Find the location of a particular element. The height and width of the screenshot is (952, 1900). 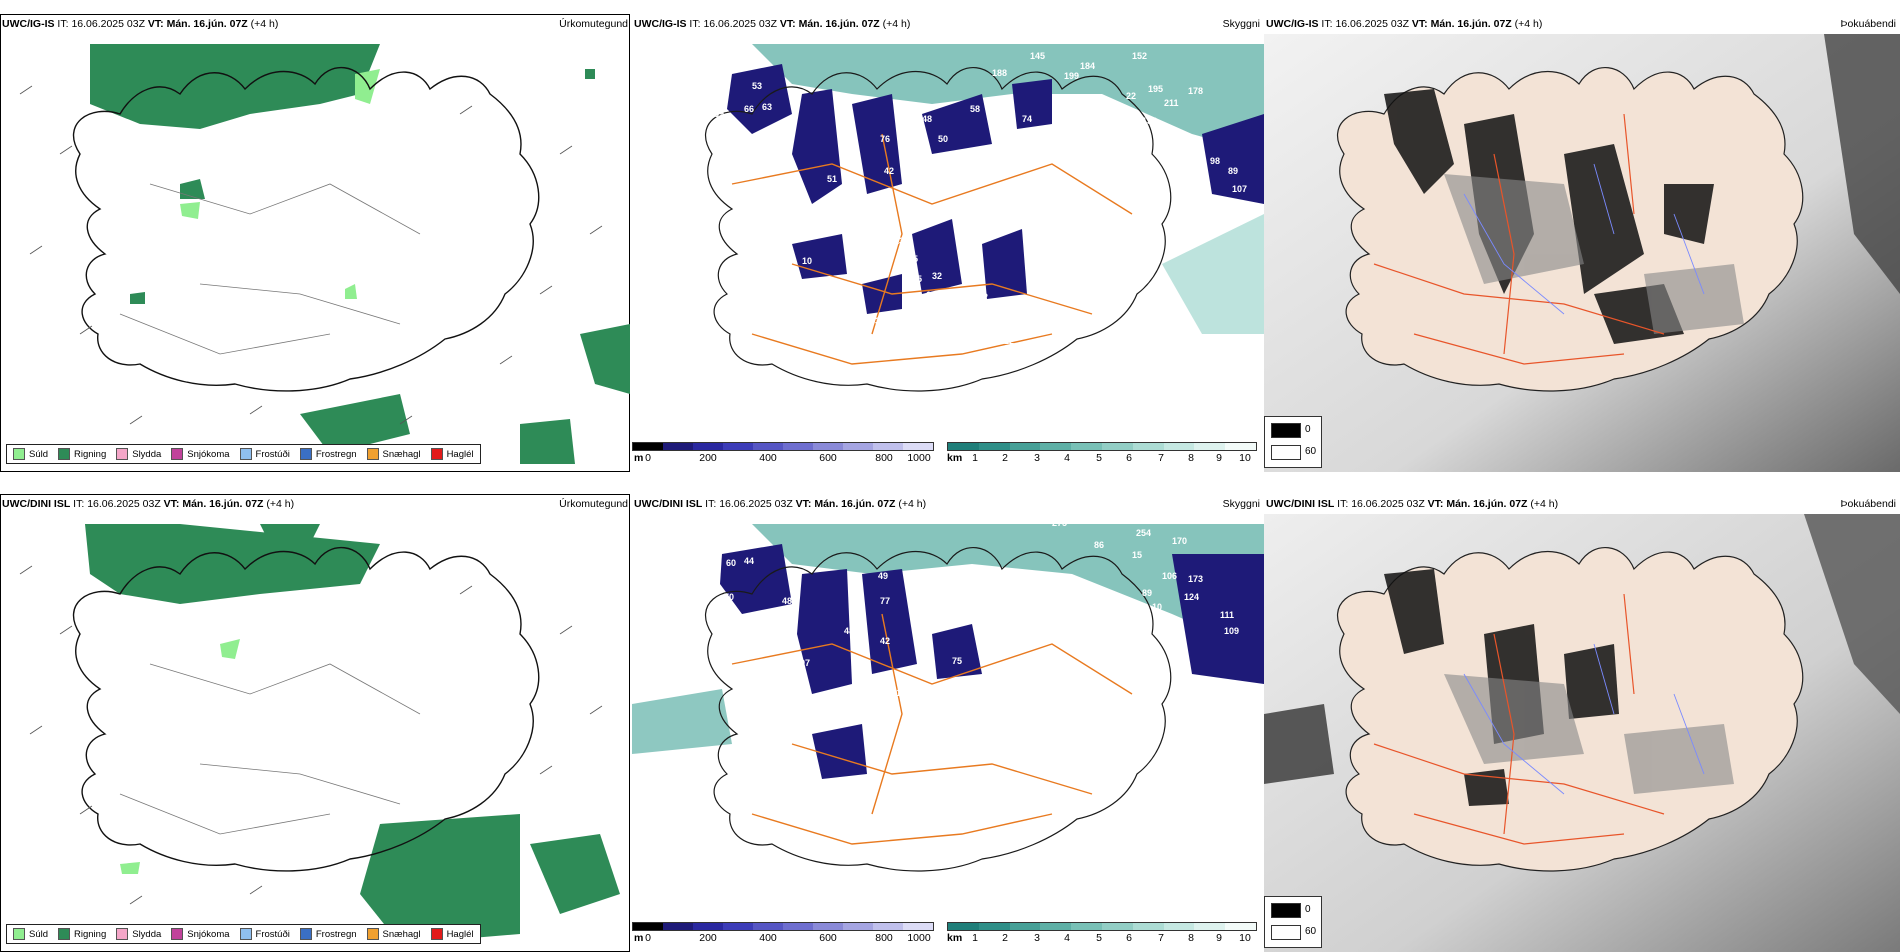

svg-text: 58 is located at coordinates (975, 109).